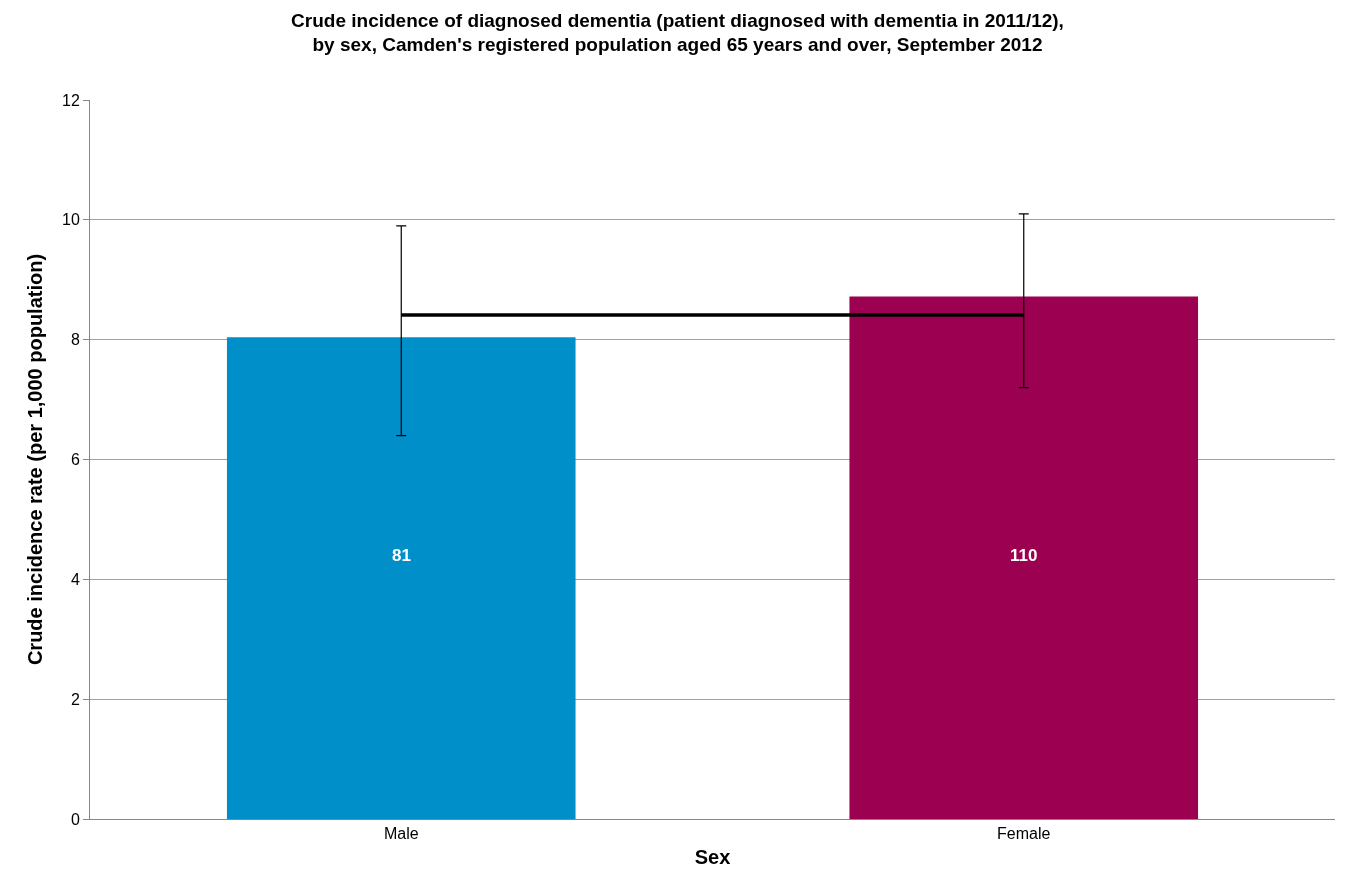  What do you see at coordinates (71, 100) in the screenshot?
I see `y-tick-label: 12` at bounding box center [71, 100].